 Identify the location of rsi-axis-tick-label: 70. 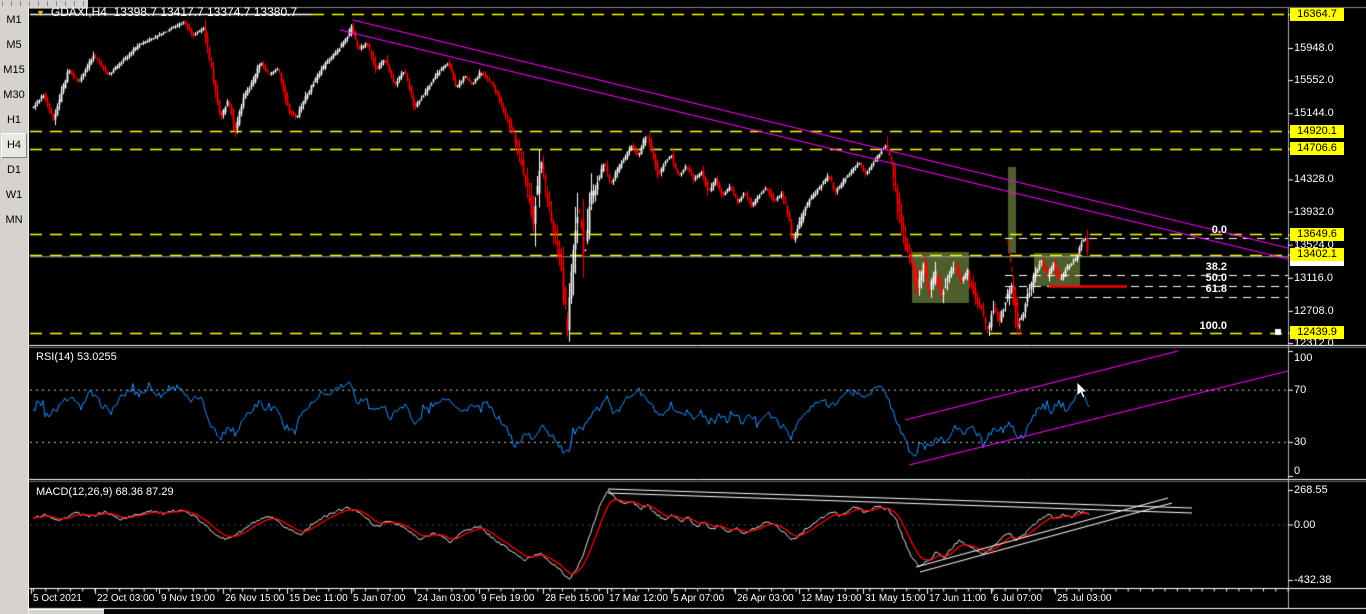
(1300, 389).